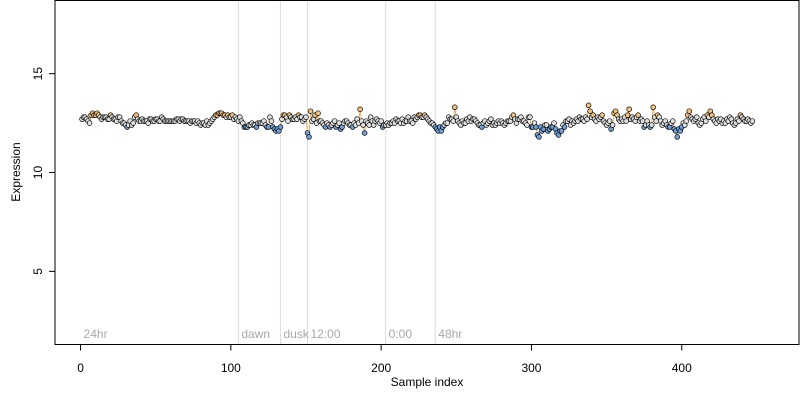 This screenshot has height=400, width=800. What do you see at coordinates (296, 334) in the screenshot?
I see `phase-label: dusk` at bounding box center [296, 334].